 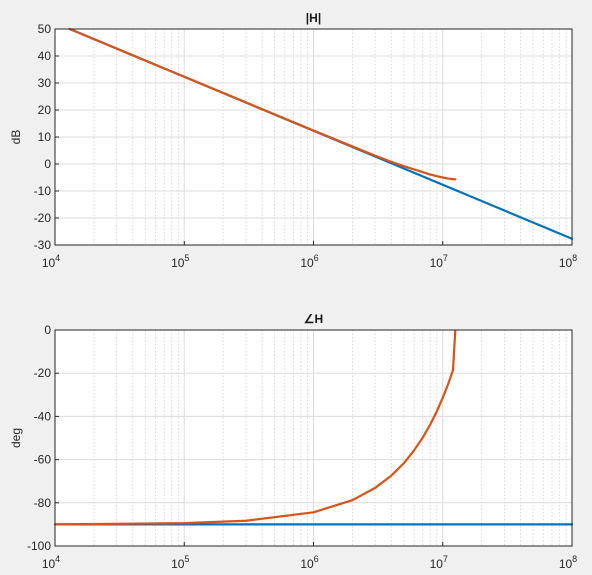 What do you see at coordinates (43, 191) in the screenshot?
I see `y-tick-label: -10` at bounding box center [43, 191].